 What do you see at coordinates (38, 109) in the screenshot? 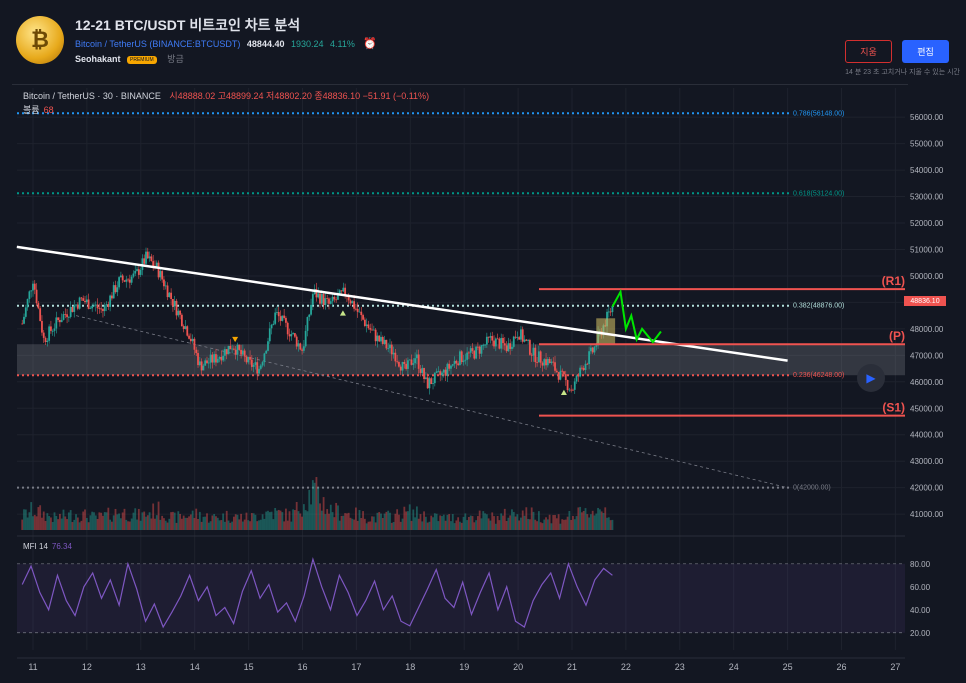
I see `volume-legend: 볼륨 68` at bounding box center [38, 109].